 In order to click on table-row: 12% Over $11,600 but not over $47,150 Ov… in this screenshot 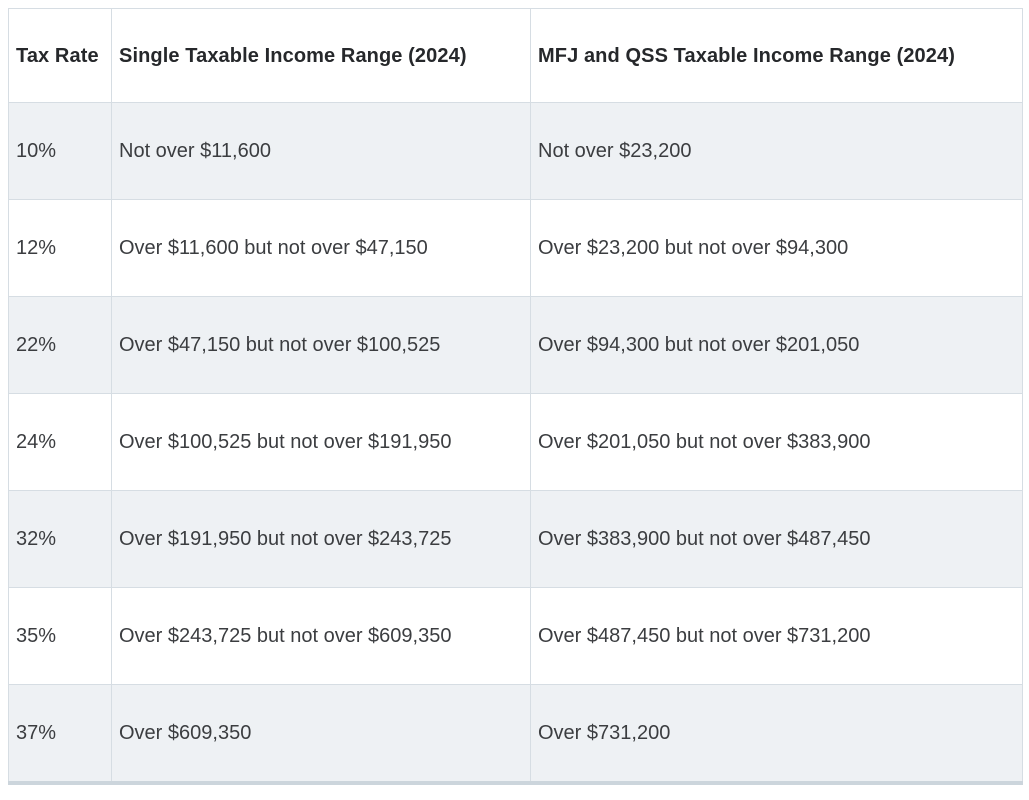, I will do `click(515, 248)`.